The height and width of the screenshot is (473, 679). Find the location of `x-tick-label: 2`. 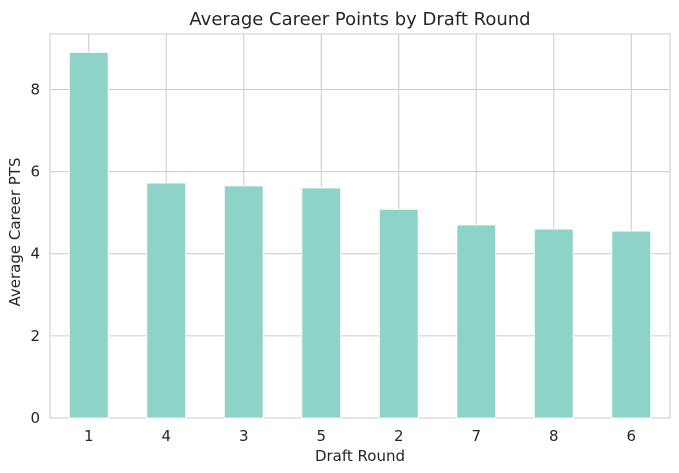

x-tick-label: 2 is located at coordinates (399, 436).